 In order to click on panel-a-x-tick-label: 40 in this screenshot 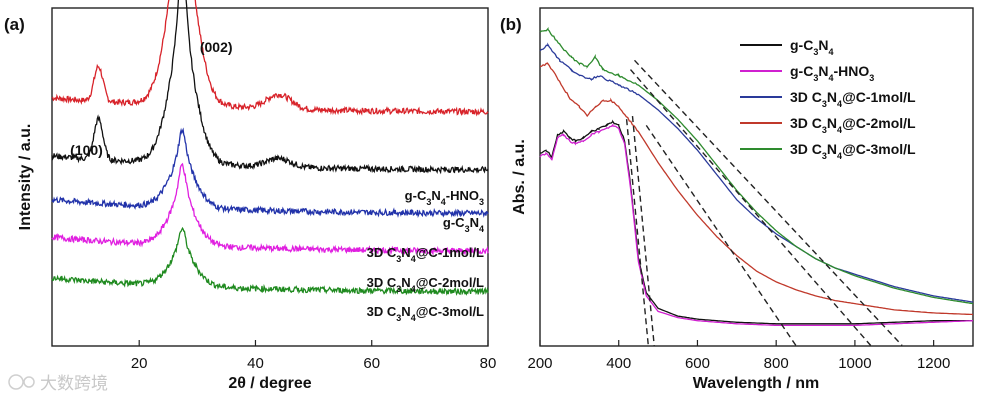, I will do `click(255, 363)`.